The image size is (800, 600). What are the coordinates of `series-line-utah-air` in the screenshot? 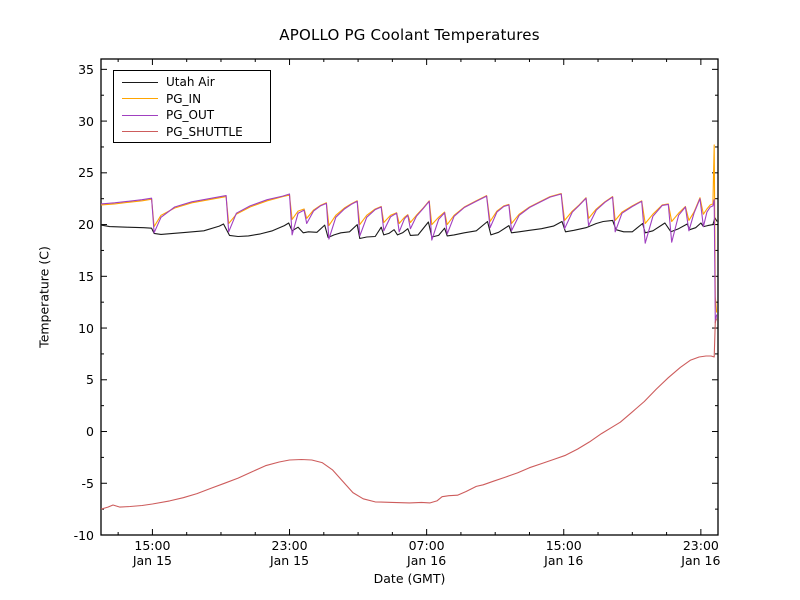 It's located at (409, 228).